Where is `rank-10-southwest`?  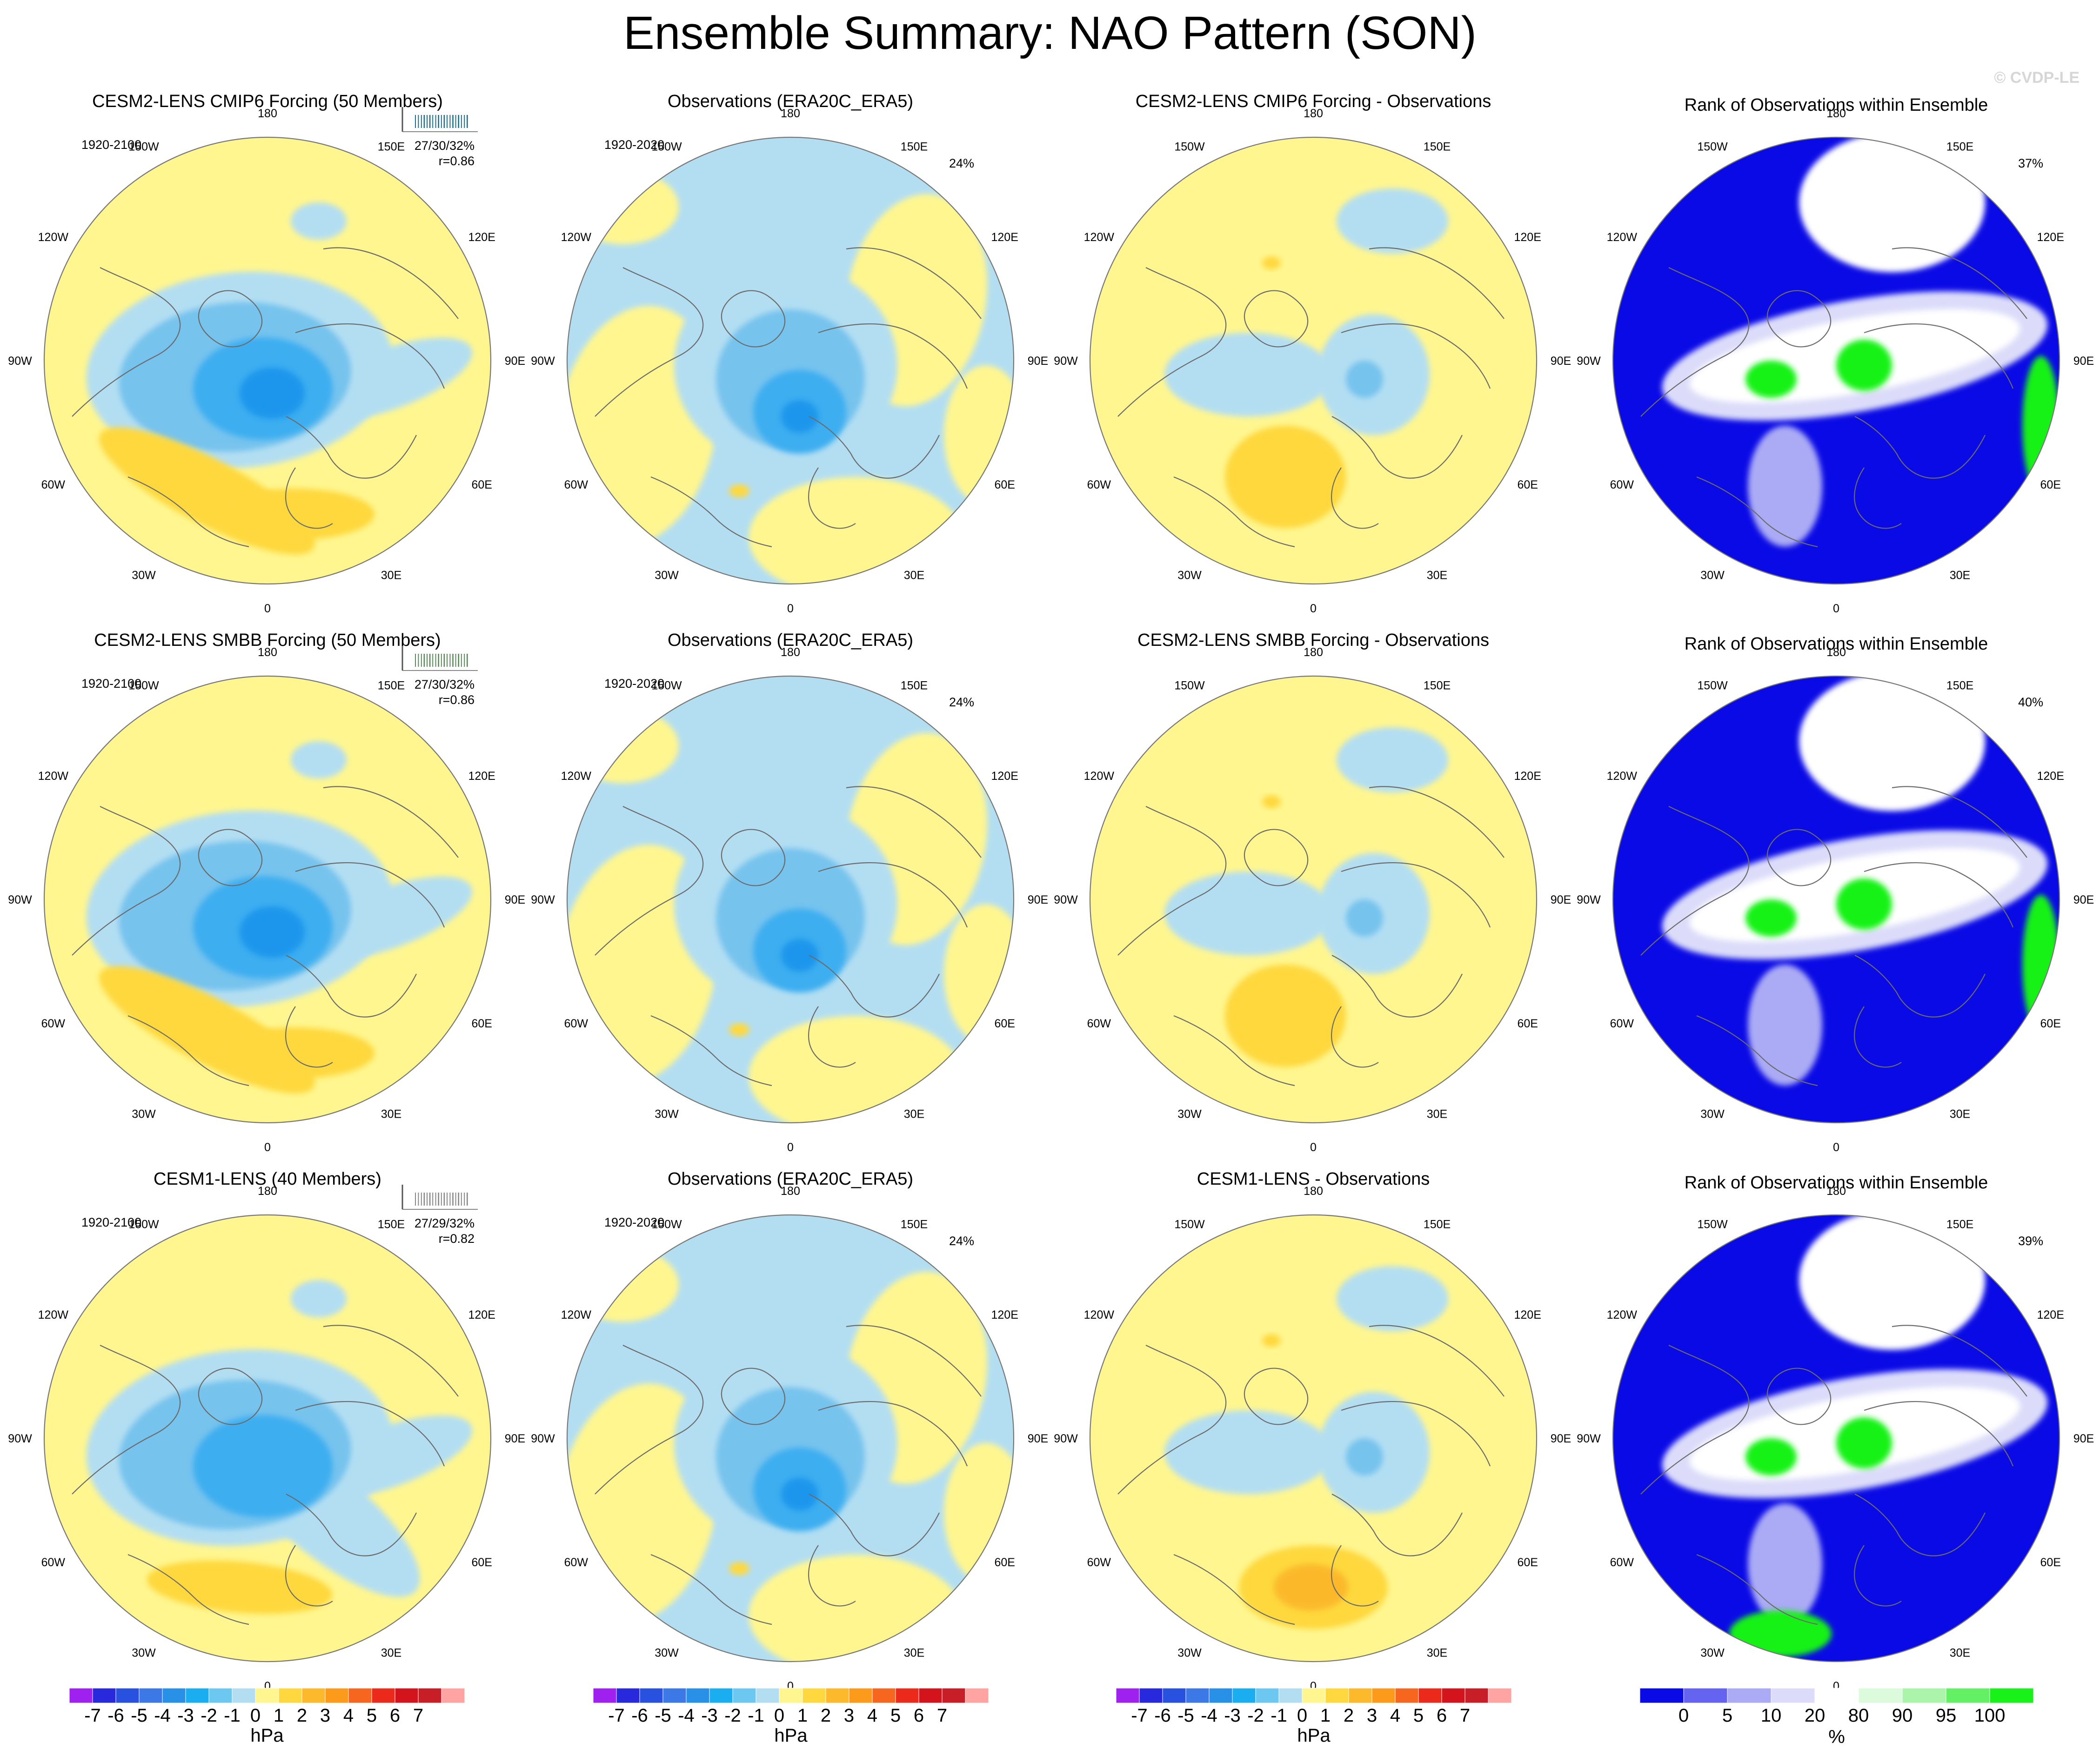 rank-10-southwest is located at coordinates (1785, 486).